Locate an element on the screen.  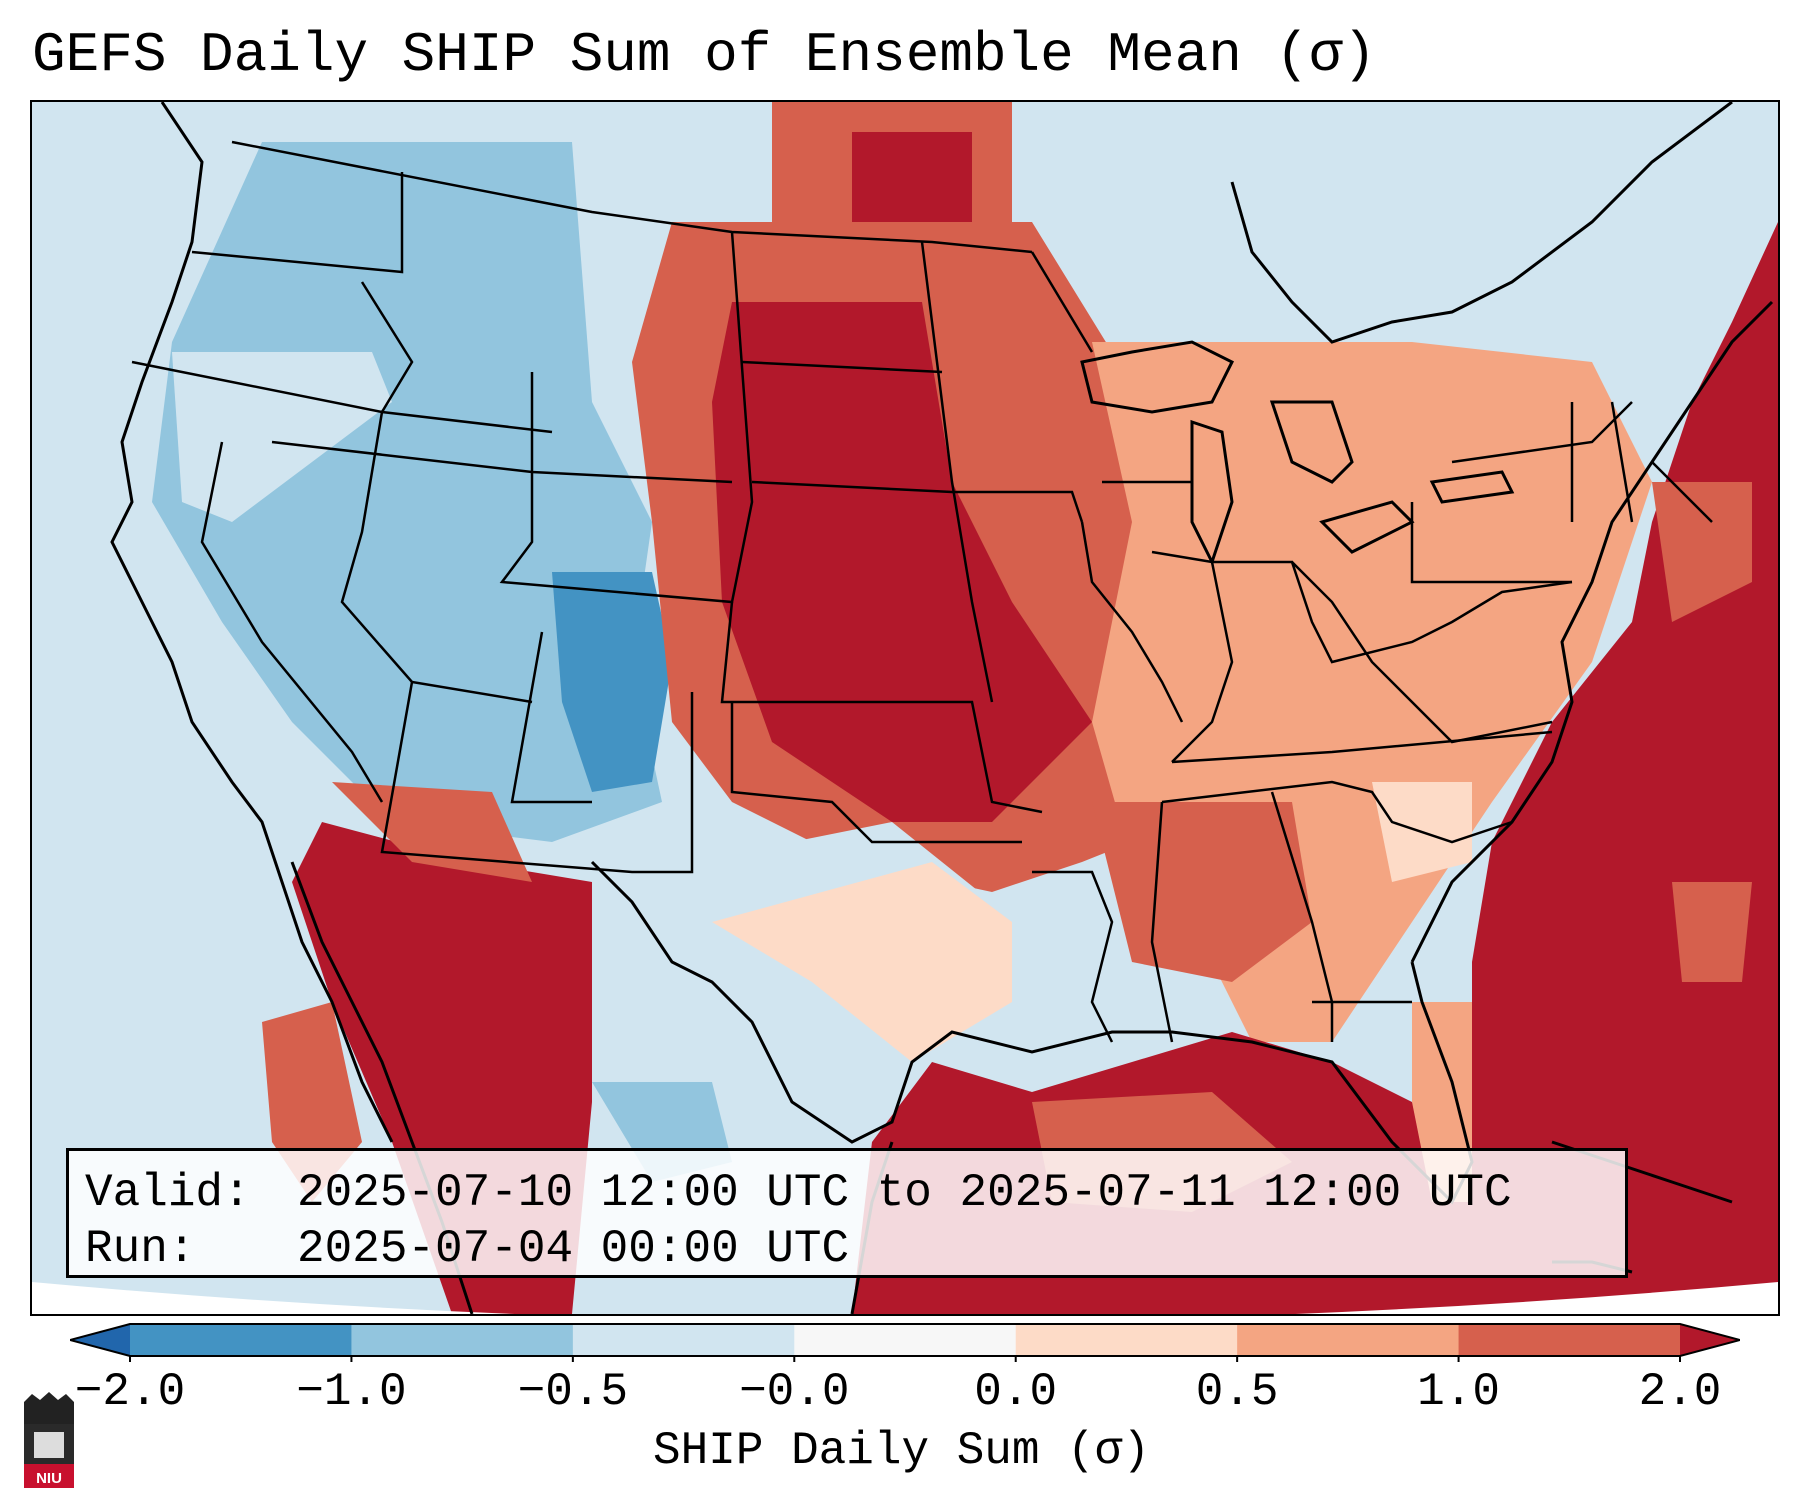
colorbar-tick-label: 2.0 is located at coordinates (1680, 1392).